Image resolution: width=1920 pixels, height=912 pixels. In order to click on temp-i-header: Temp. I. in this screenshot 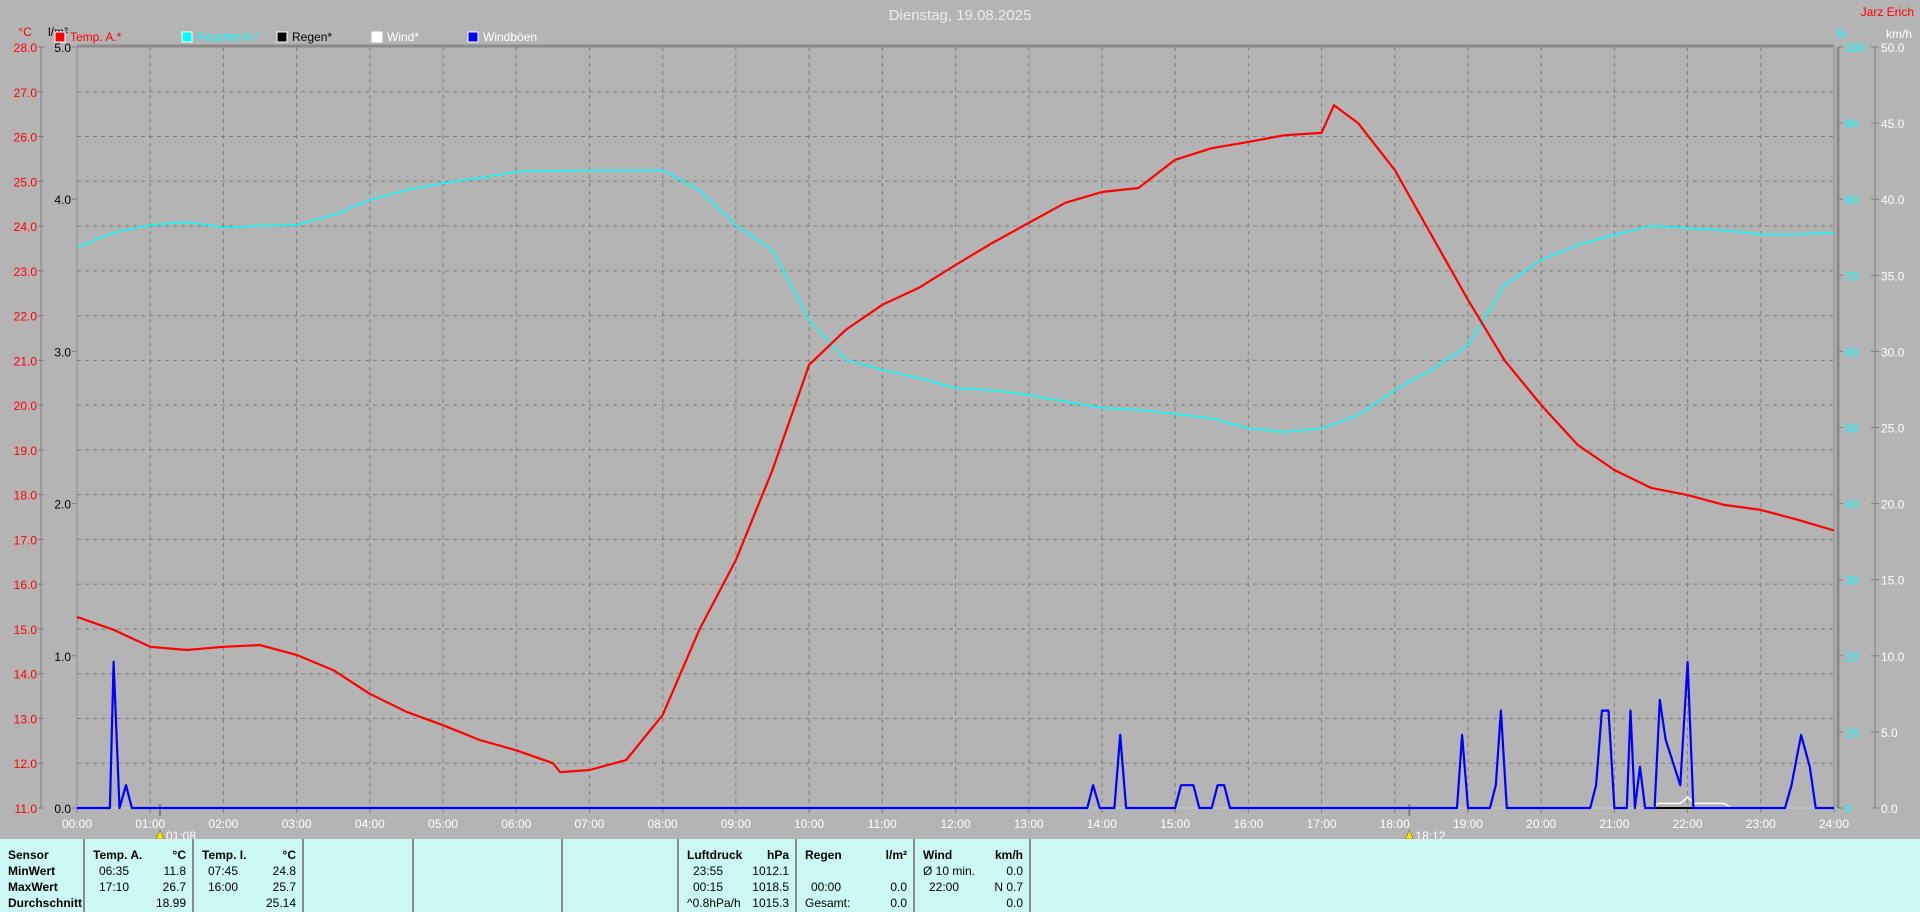, I will do `click(224, 855)`.